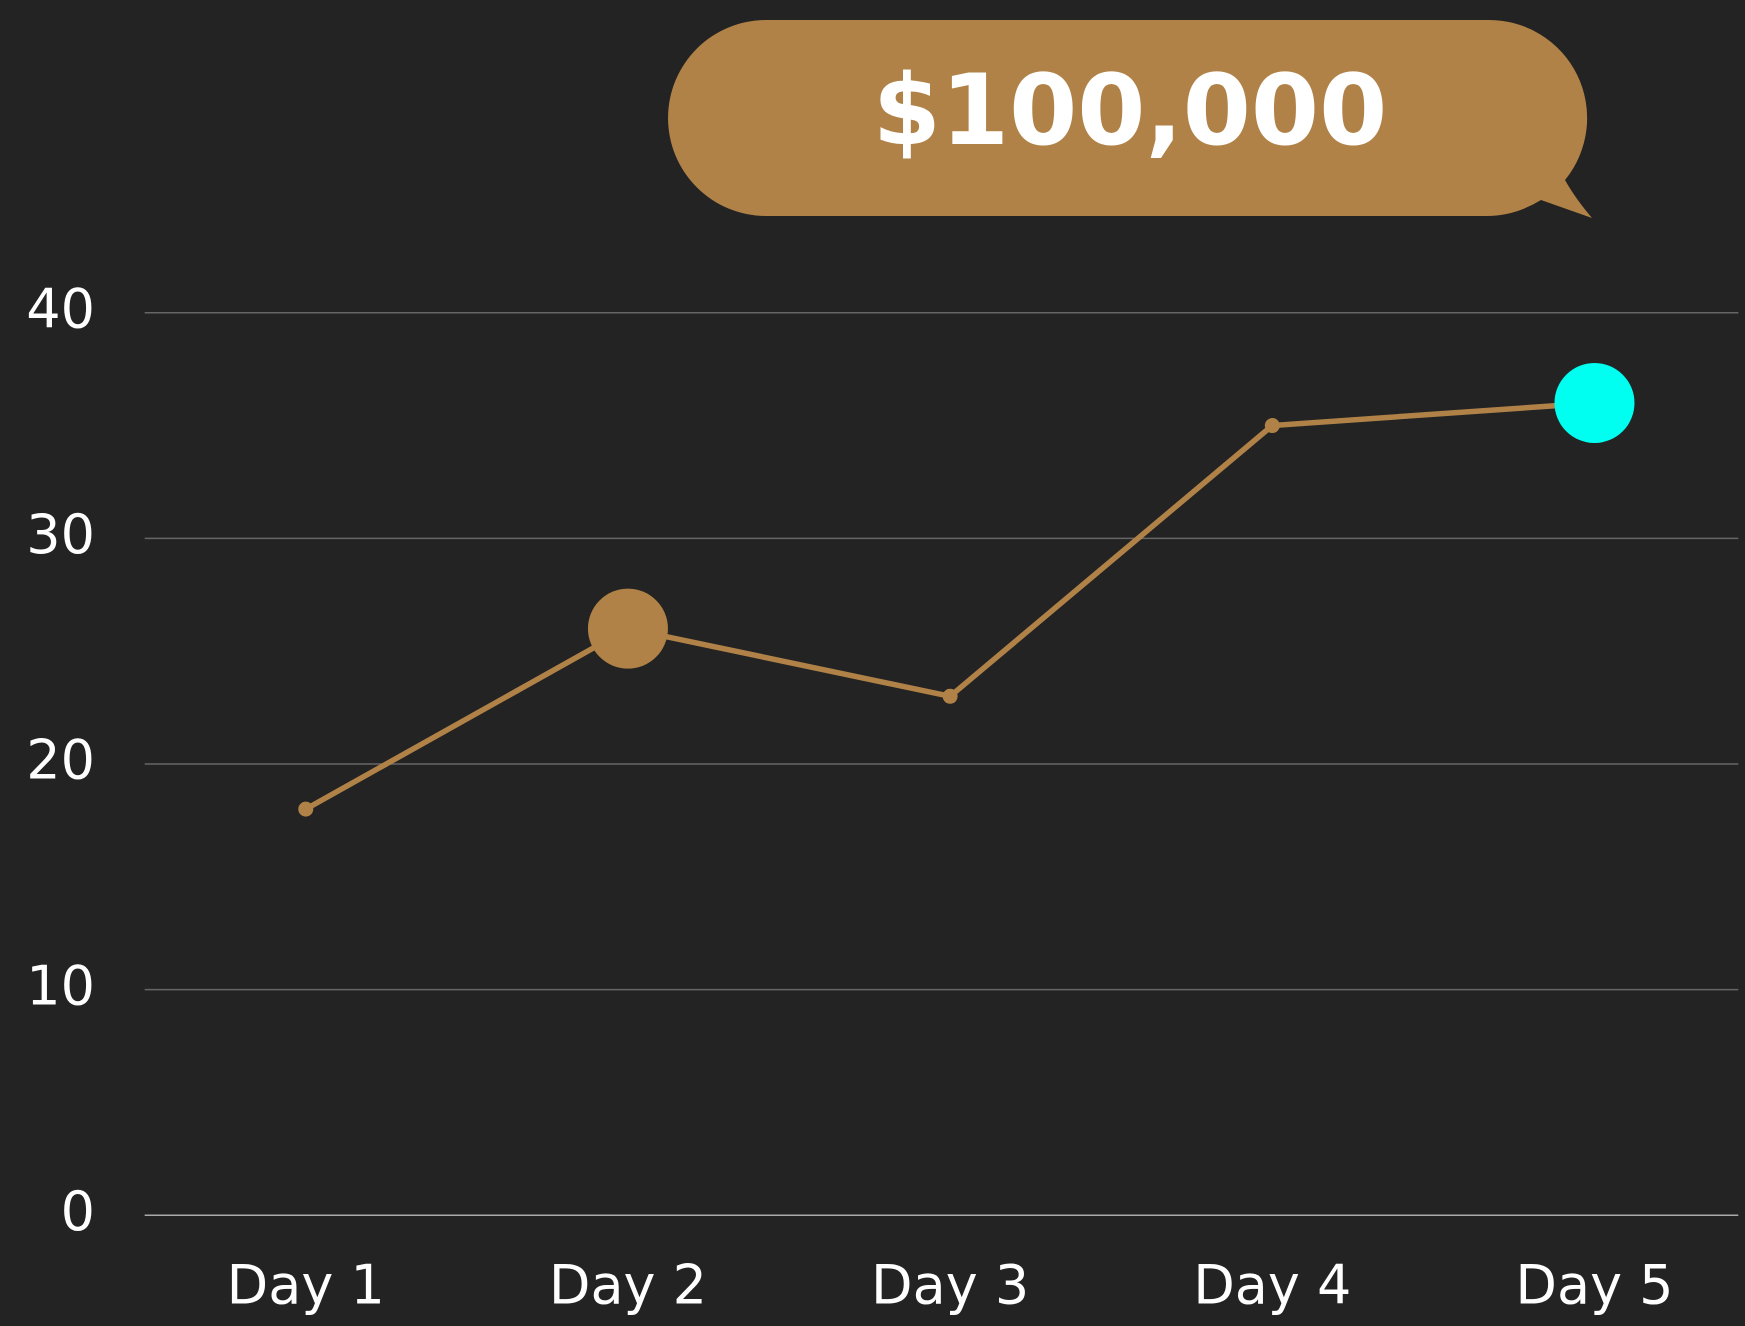  I want to click on x-tick-label: Day 1, so click(306, 1285).